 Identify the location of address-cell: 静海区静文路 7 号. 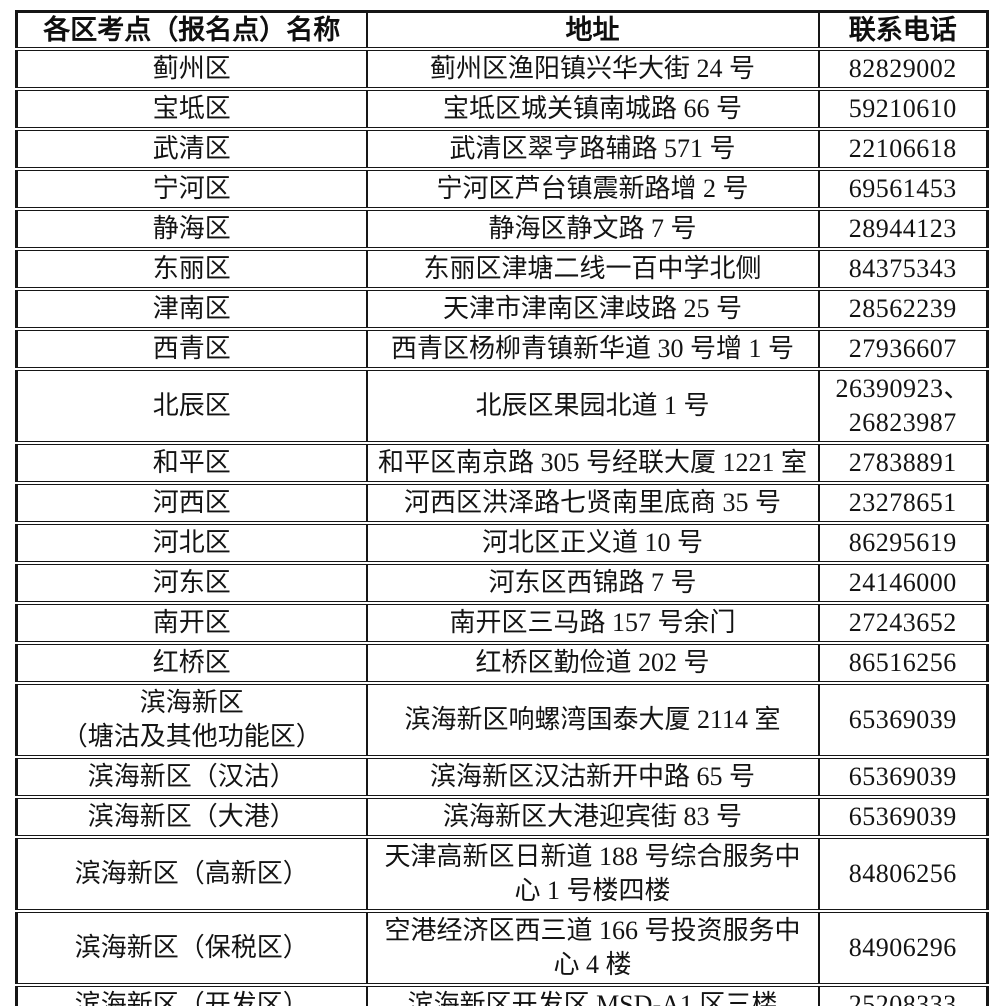
(592, 230).